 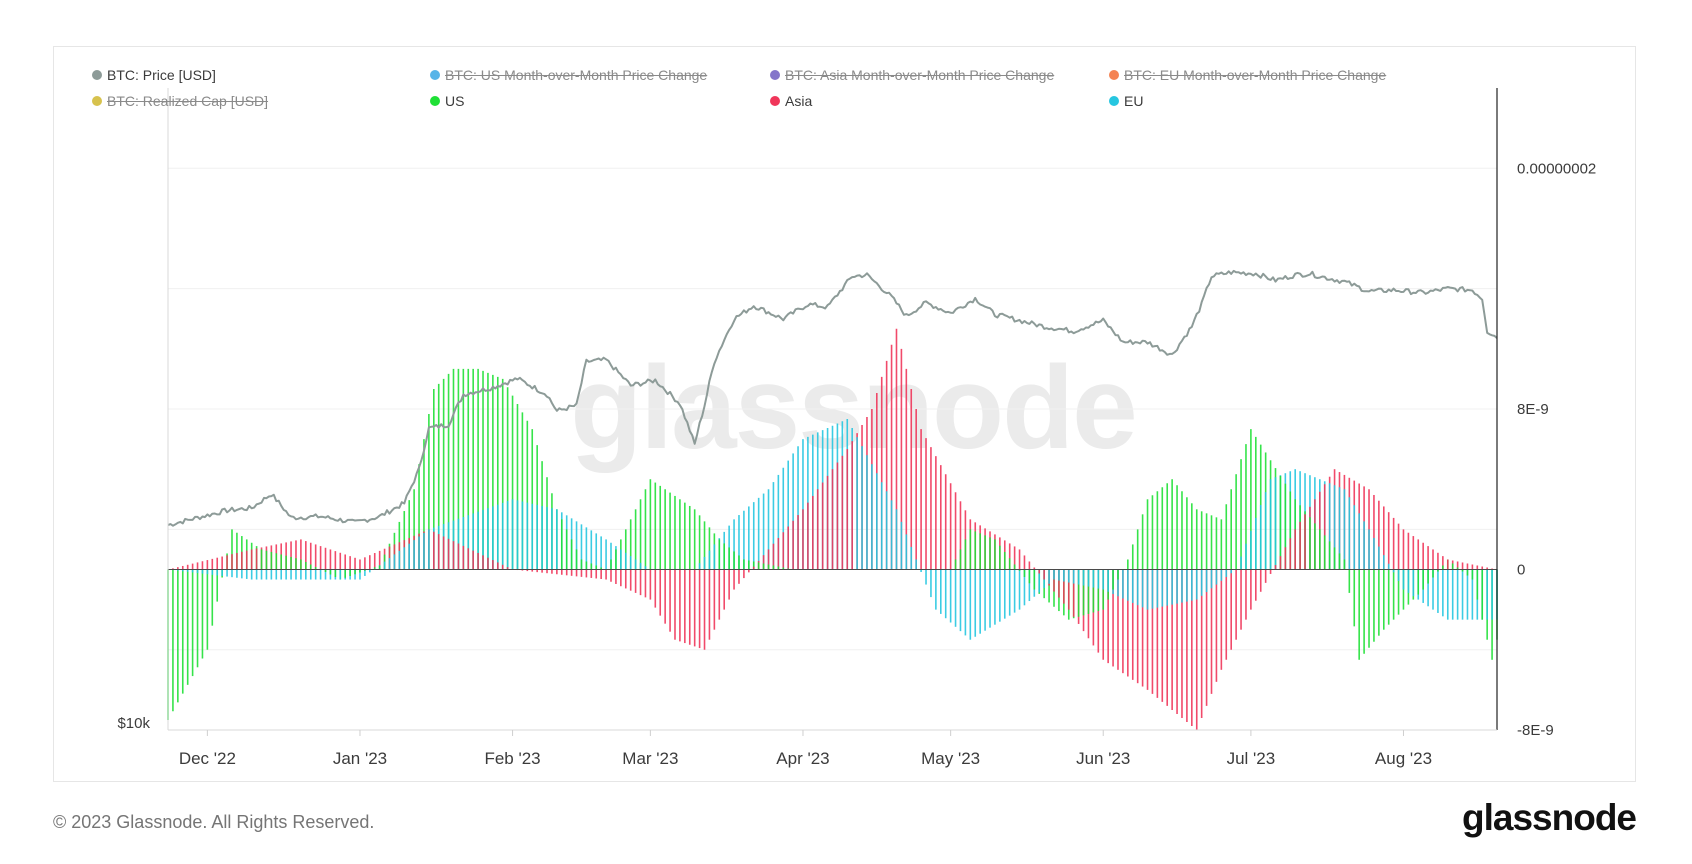 What do you see at coordinates (188, 101) in the screenshot?
I see `legend-label: BTC: Realized Cap [USD]` at bounding box center [188, 101].